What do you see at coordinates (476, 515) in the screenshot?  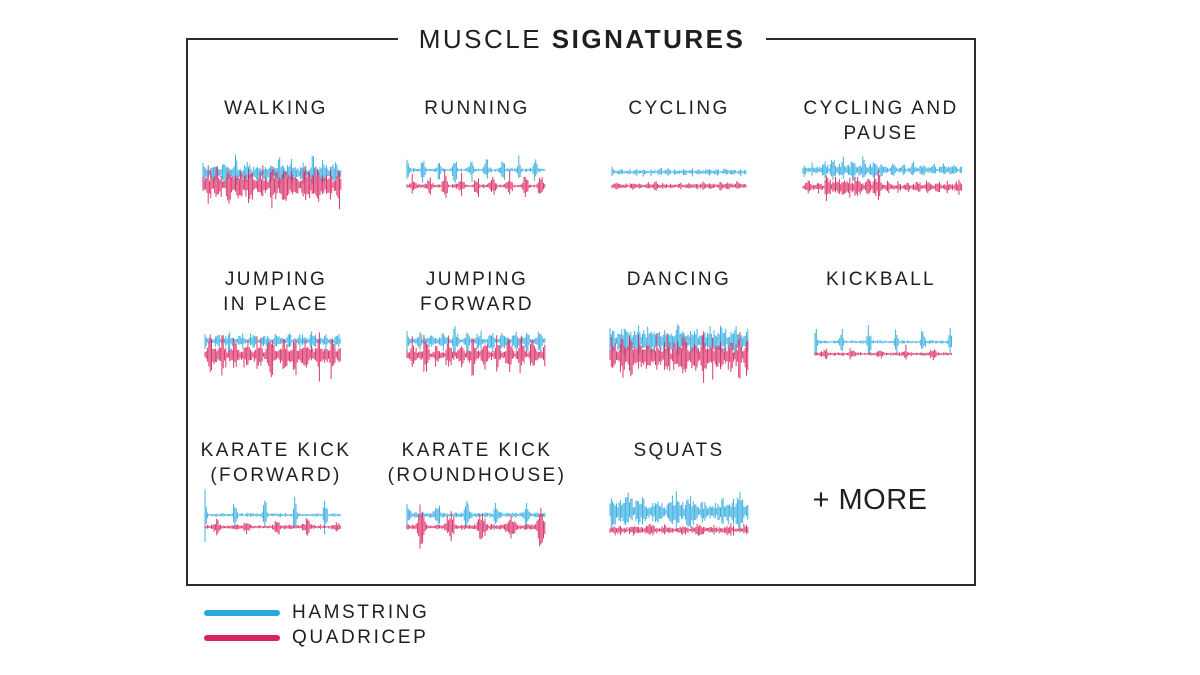 I see `hamstring-waveform-karate-kick-roundhouse` at bounding box center [476, 515].